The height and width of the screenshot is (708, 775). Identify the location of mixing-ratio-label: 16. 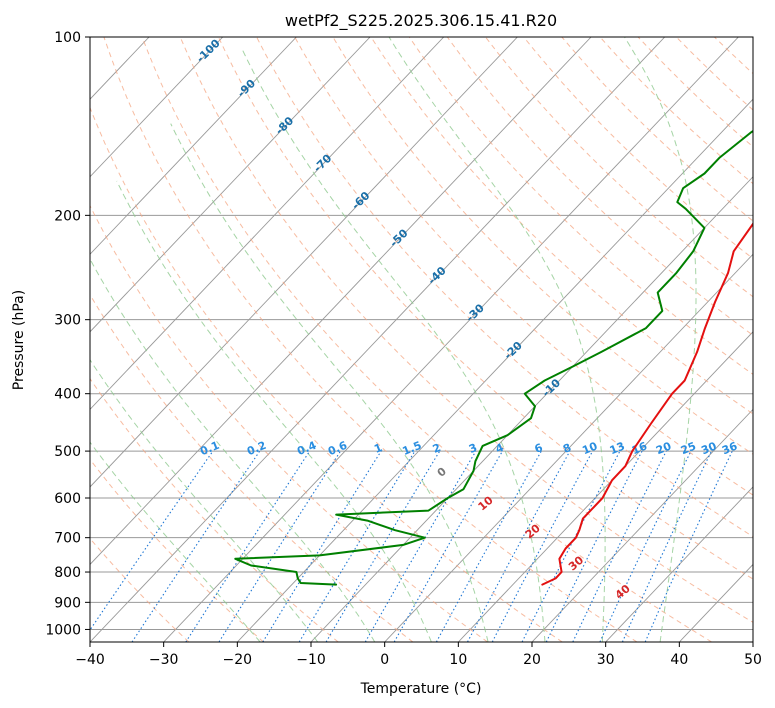
(639, 448).